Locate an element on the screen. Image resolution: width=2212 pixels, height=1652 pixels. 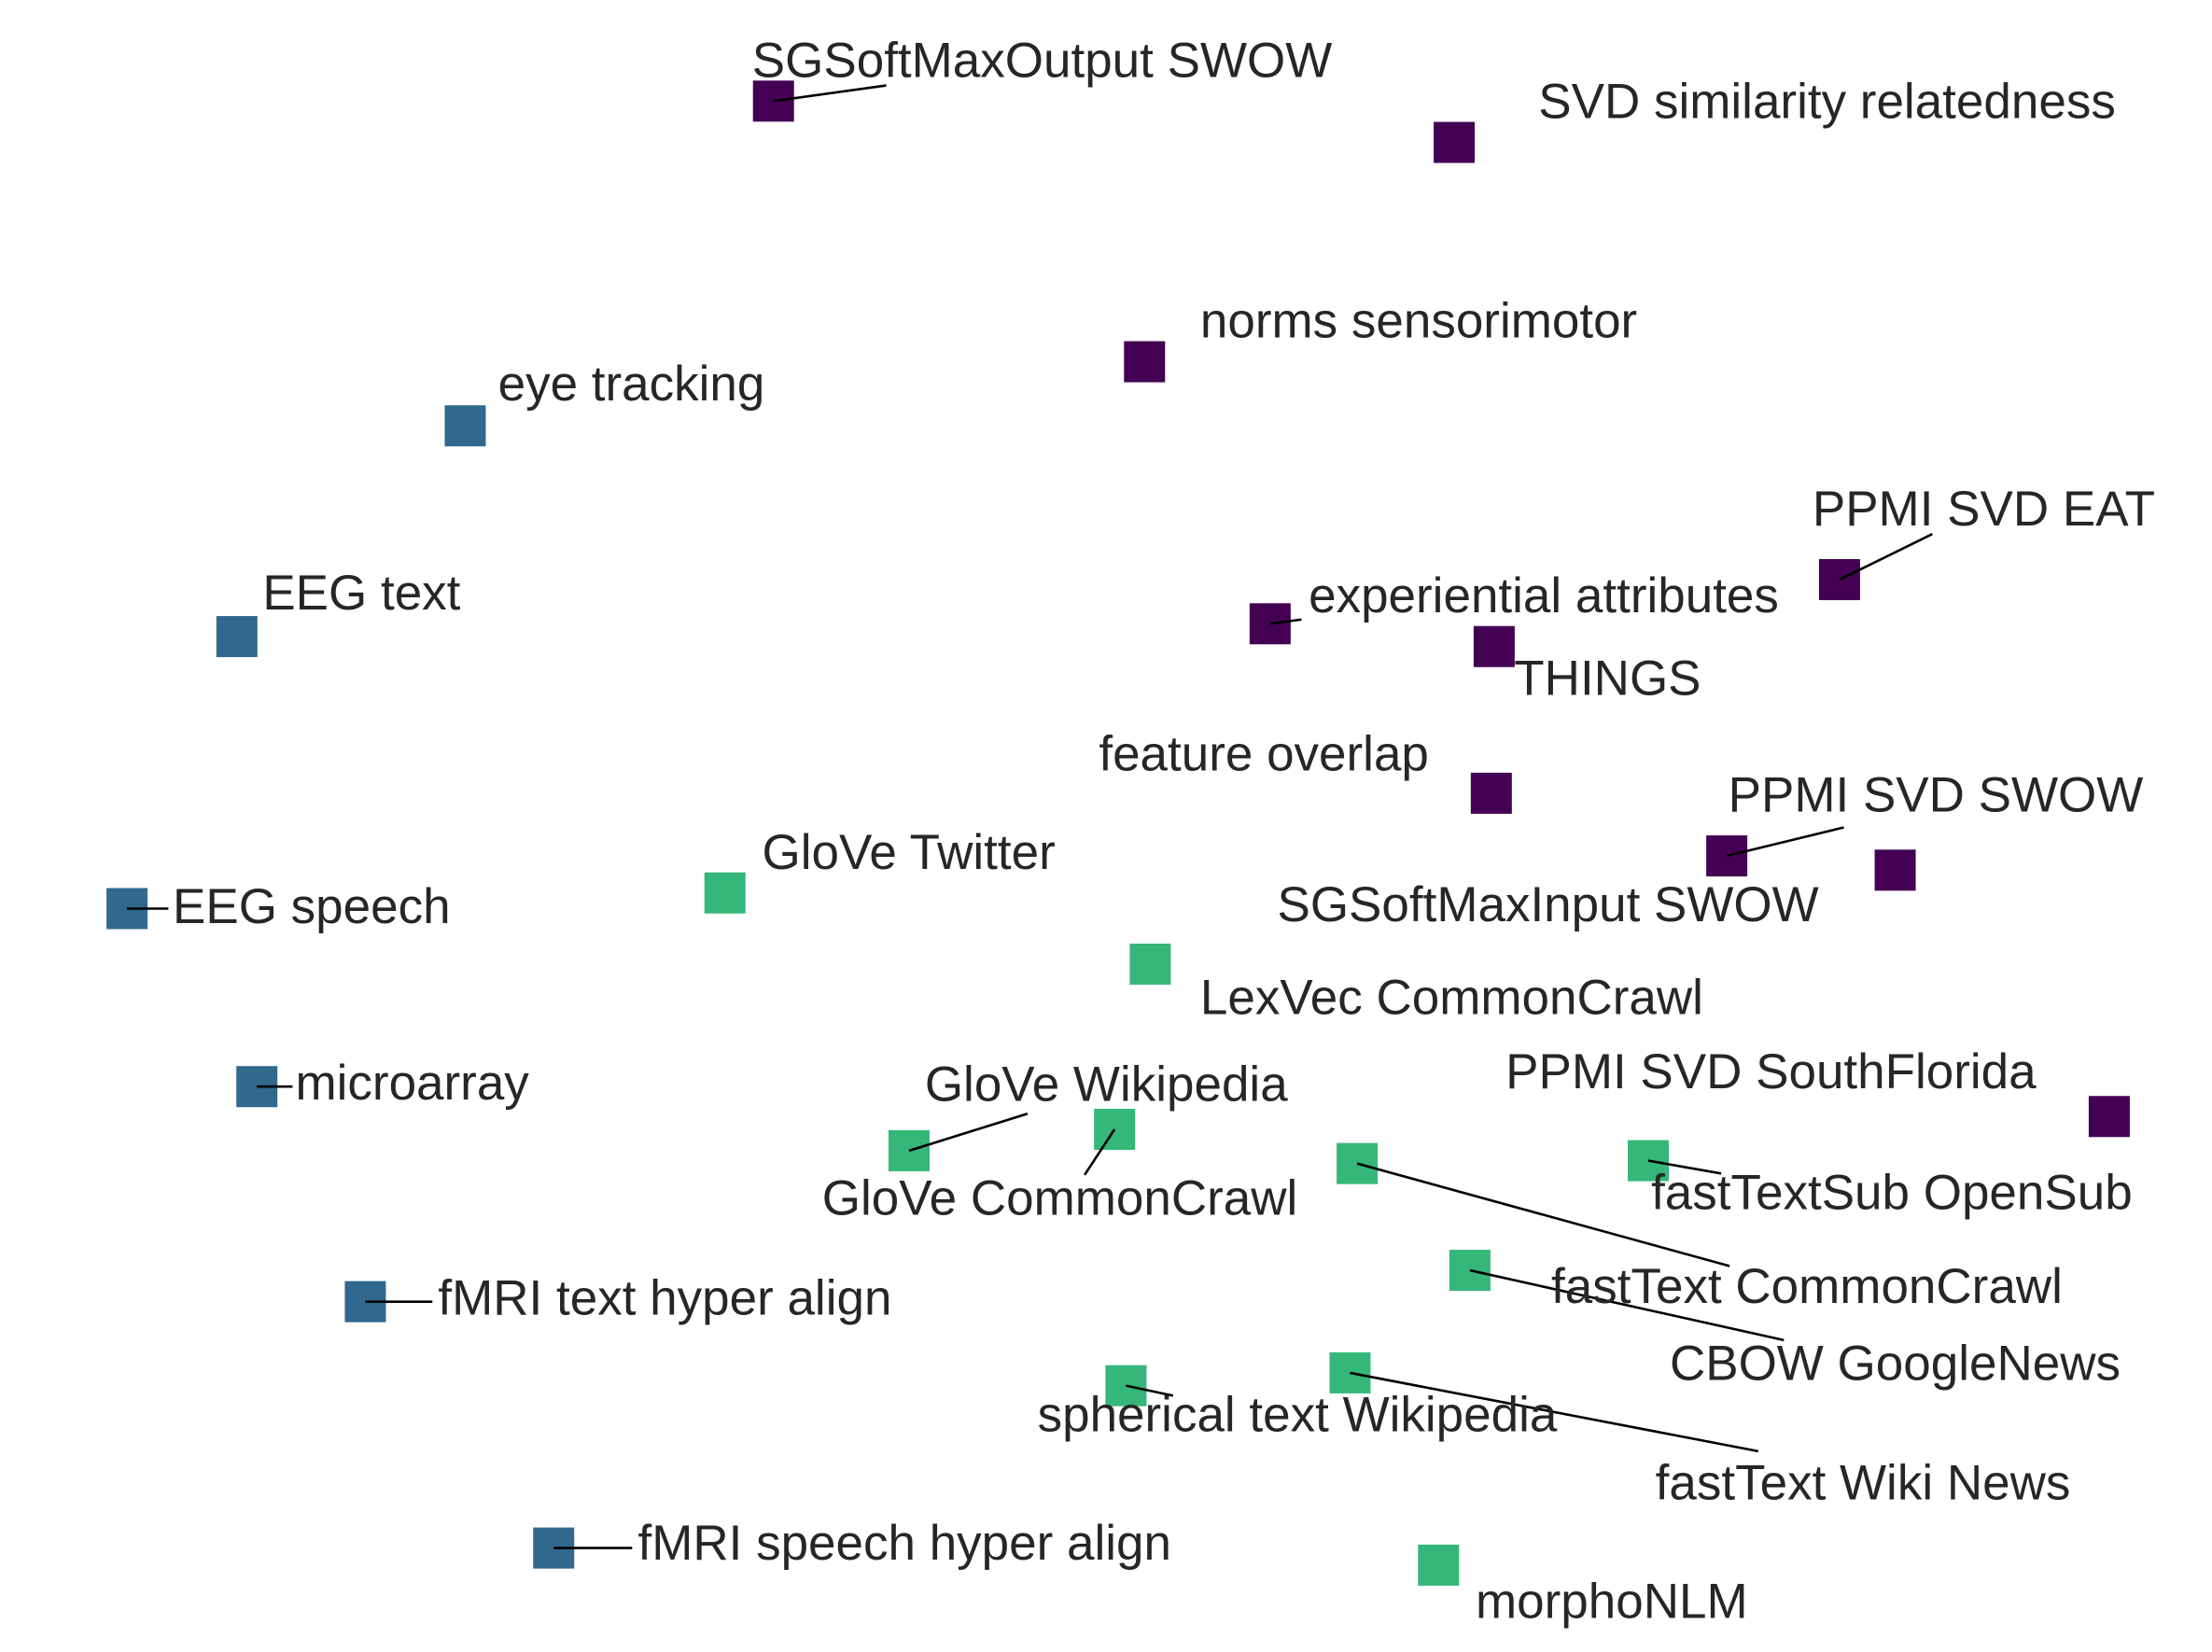
point-label-fasttext-commoncrawl: fastText CommonCrawl is located at coordinates (1807, 1286).